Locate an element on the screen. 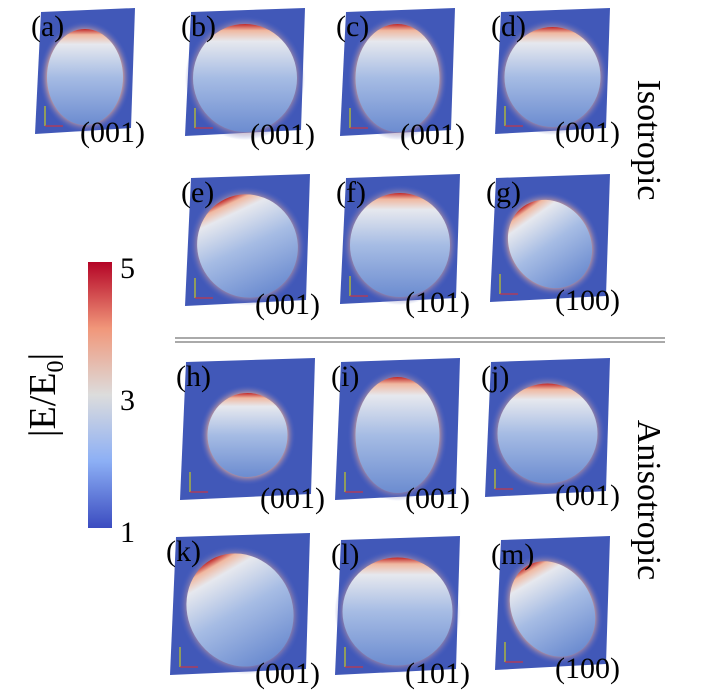 The height and width of the screenshot is (691, 705). panel-label: (e) is located at coordinates (197, 192).